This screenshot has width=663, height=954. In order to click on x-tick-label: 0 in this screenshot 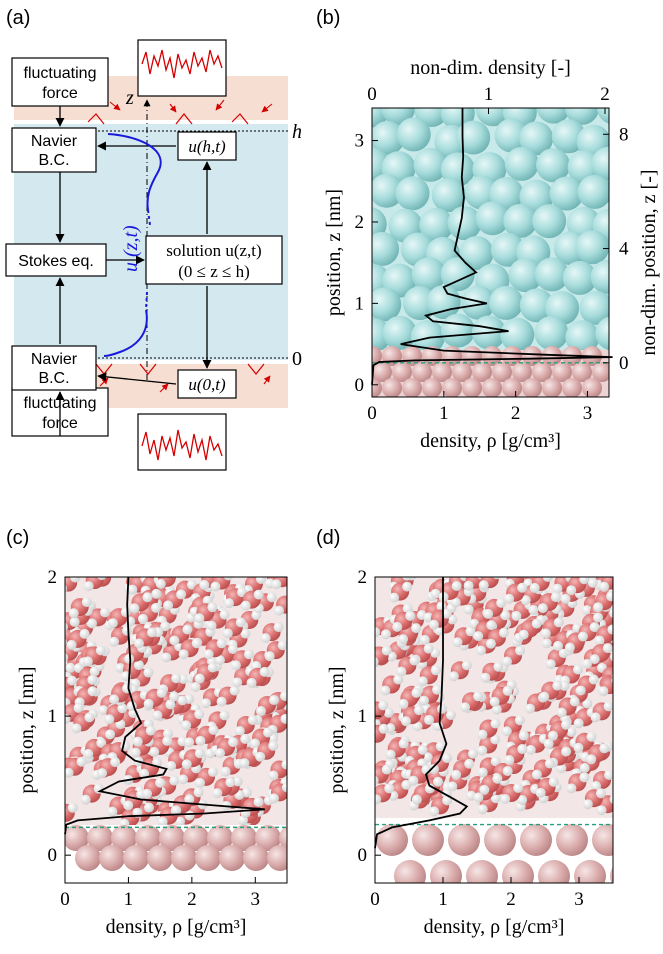, I will do `click(372, 413)`.